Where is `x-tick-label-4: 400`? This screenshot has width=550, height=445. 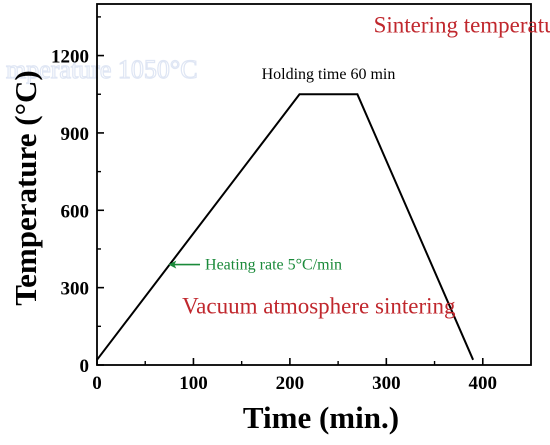 x-tick-label-4: 400 is located at coordinates (483, 383).